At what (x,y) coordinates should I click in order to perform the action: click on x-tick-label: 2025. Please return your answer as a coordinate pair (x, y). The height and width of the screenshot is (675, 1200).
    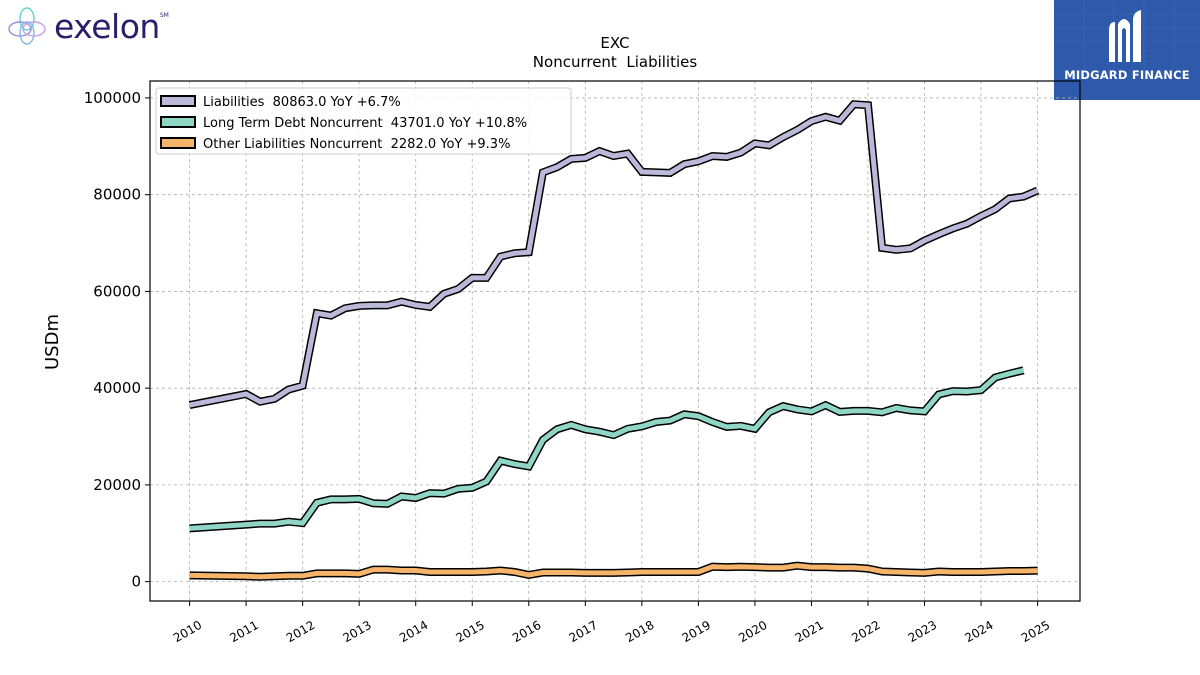
    Looking at the image, I should click on (1035, 631).